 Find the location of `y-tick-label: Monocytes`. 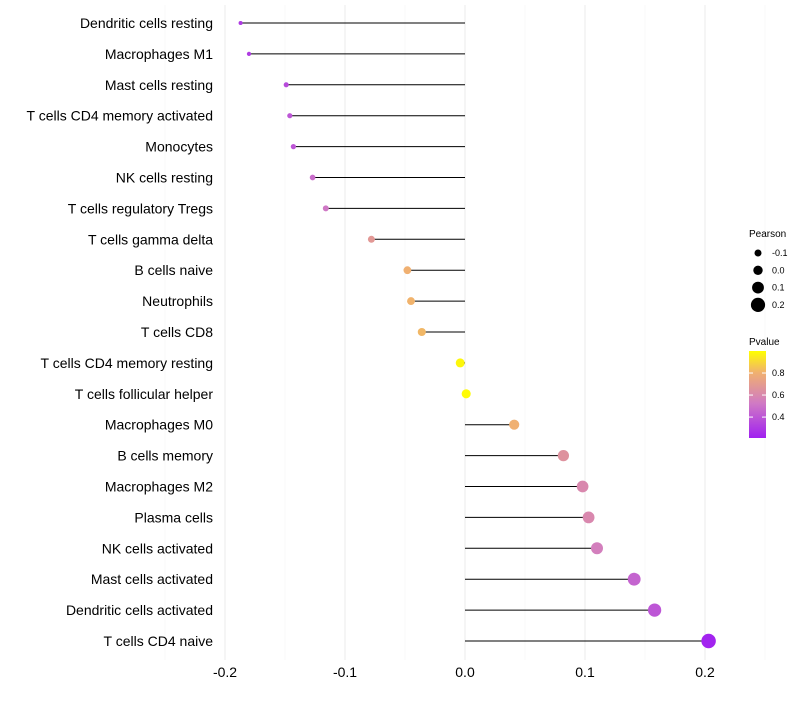

y-tick-label: Monocytes is located at coordinates (179, 147).